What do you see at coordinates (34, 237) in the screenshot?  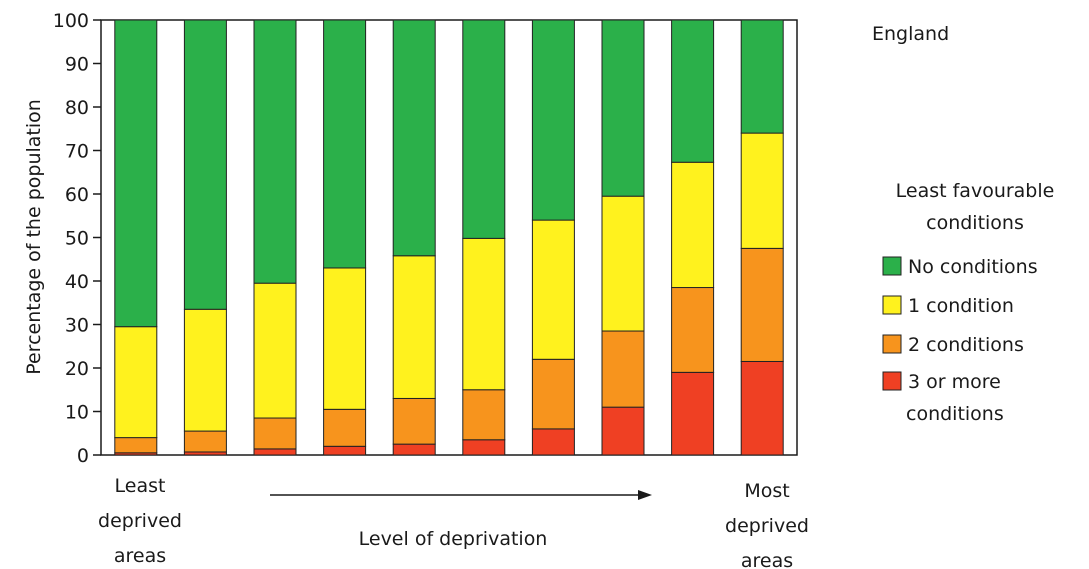 I see `y-axis-title: Percentage of the population` at bounding box center [34, 237].